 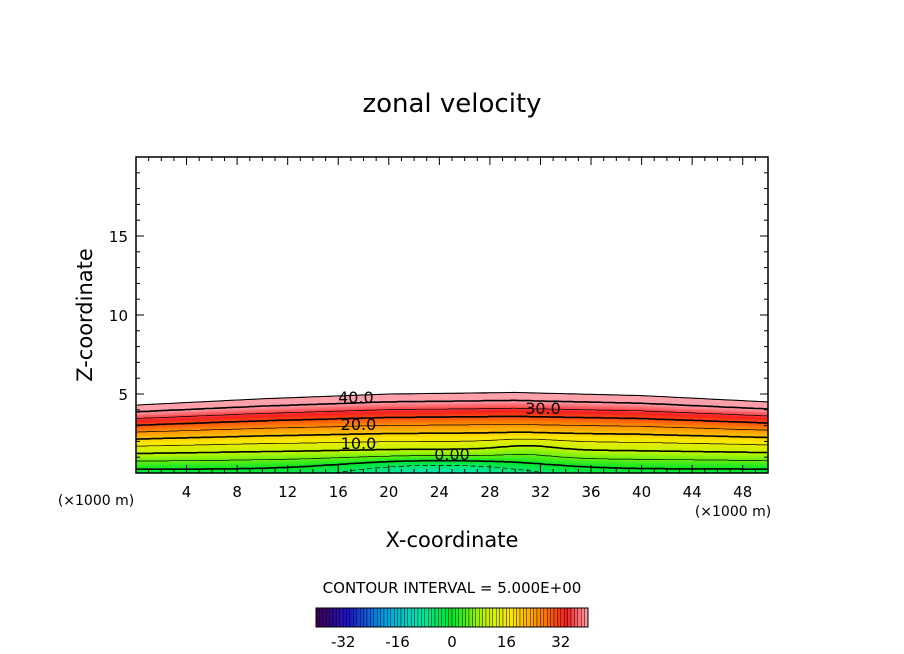 I want to click on contour-interval-text: CONTOUR INTERVAL = 5.000E+00, so click(x=452, y=588).